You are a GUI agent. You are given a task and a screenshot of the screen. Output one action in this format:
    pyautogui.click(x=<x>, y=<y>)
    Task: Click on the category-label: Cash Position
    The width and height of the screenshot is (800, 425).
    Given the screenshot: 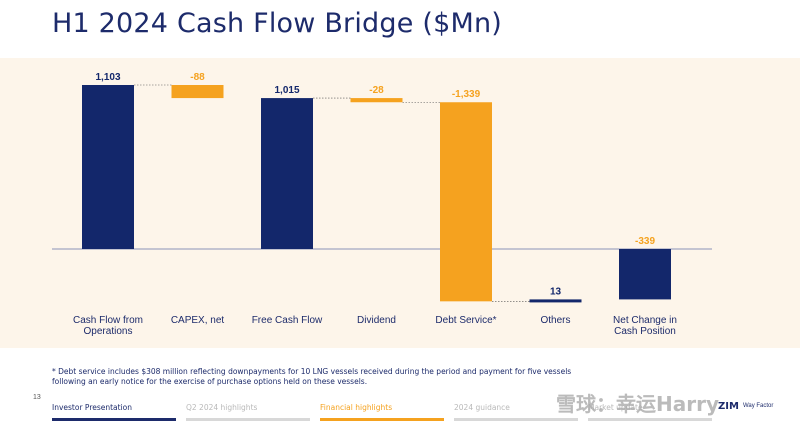 What is the action you would take?
    pyautogui.click(x=645, y=331)
    